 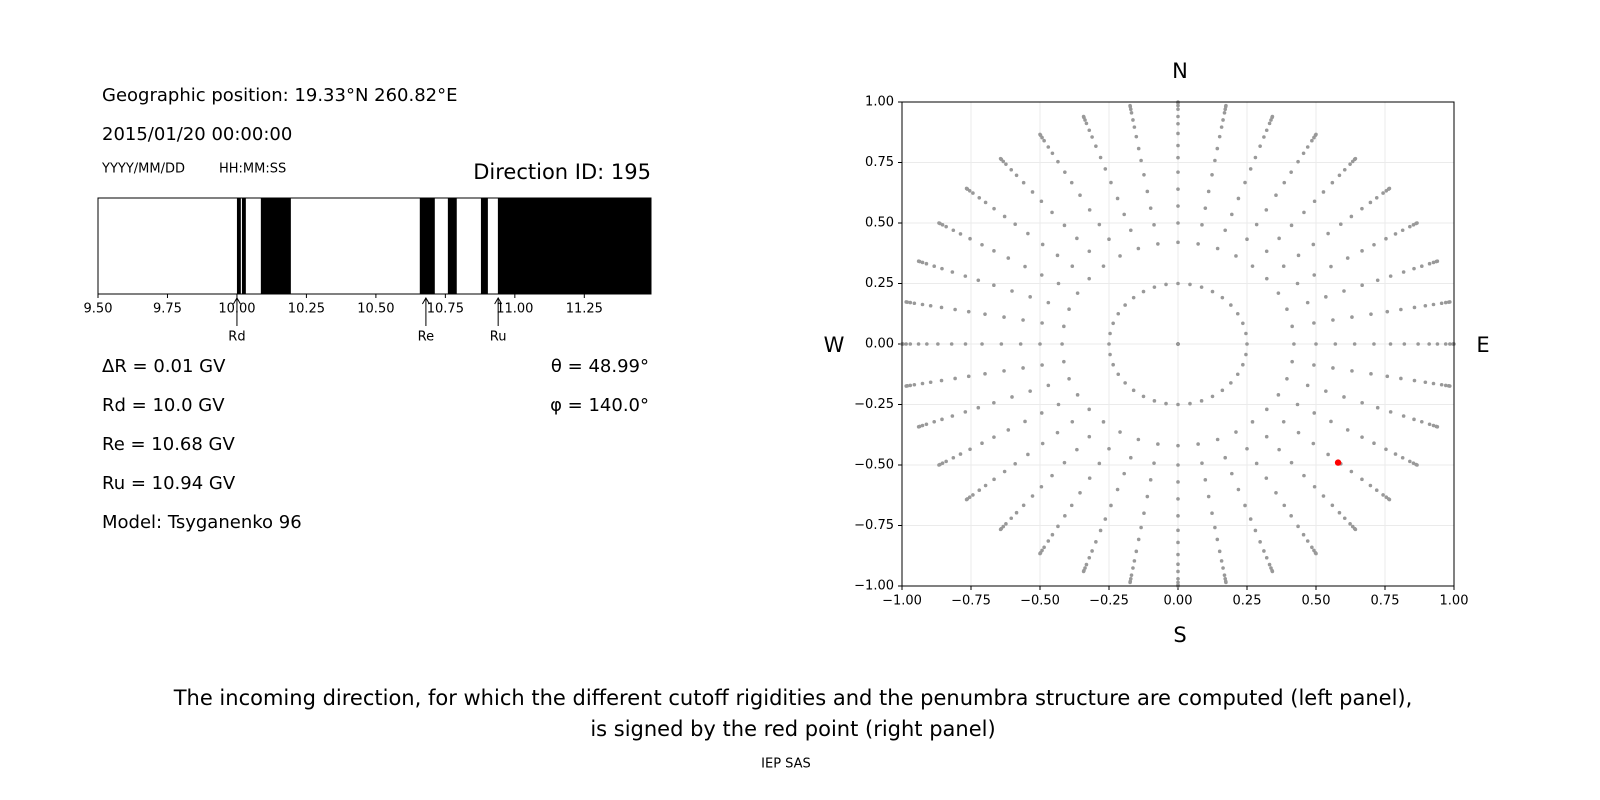 What do you see at coordinates (168, 444) in the screenshot?
I see `parameter: Re = 10.68 GV` at bounding box center [168, 444].